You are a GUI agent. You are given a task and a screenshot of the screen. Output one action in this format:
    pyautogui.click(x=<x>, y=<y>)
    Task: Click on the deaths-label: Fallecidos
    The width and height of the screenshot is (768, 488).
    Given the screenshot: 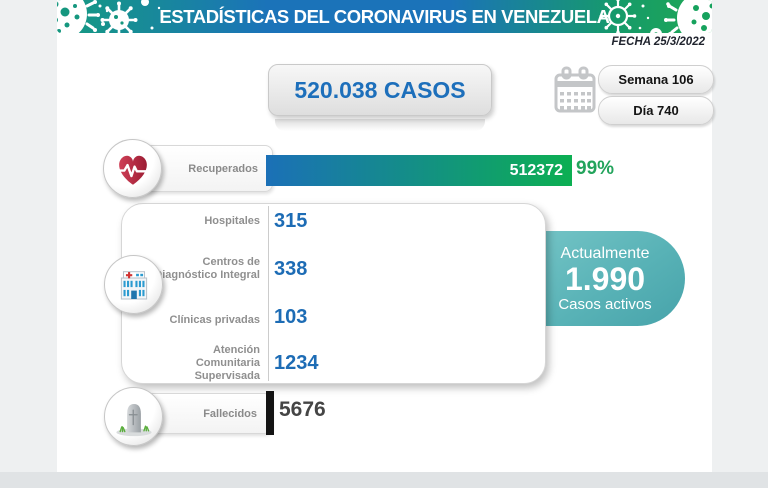 What is the action you would take?
    pyautogui.click(x=230, y=413)
    